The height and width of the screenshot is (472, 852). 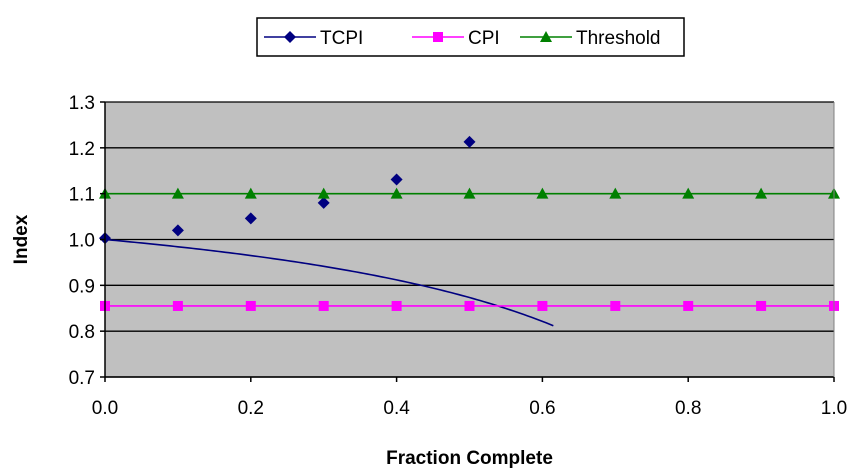 What do you see at coordinates (542, 408) in the screenshot?
I see `x-tick-label: 0.6` at bounding box center [542, 408].